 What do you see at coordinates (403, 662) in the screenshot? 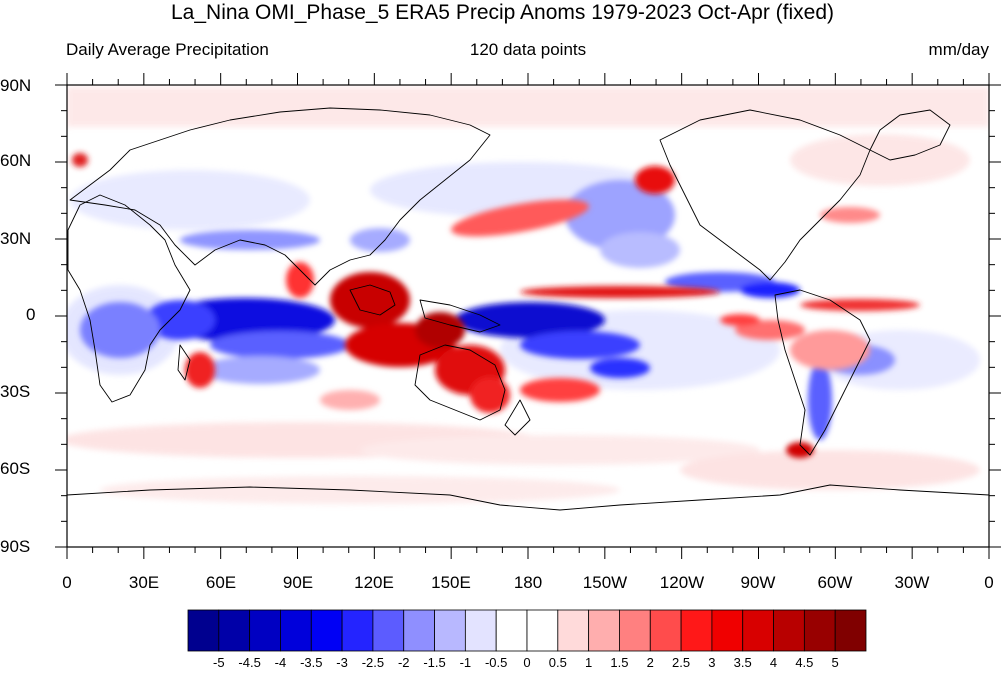
I see `colorbar-label: -2` at bounding box center [403, 662].